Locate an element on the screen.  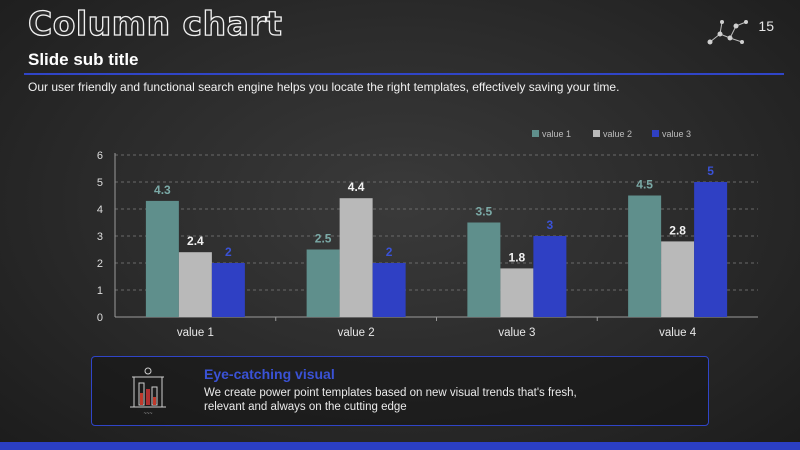
footer-bar is located at coordinates (400, 446).